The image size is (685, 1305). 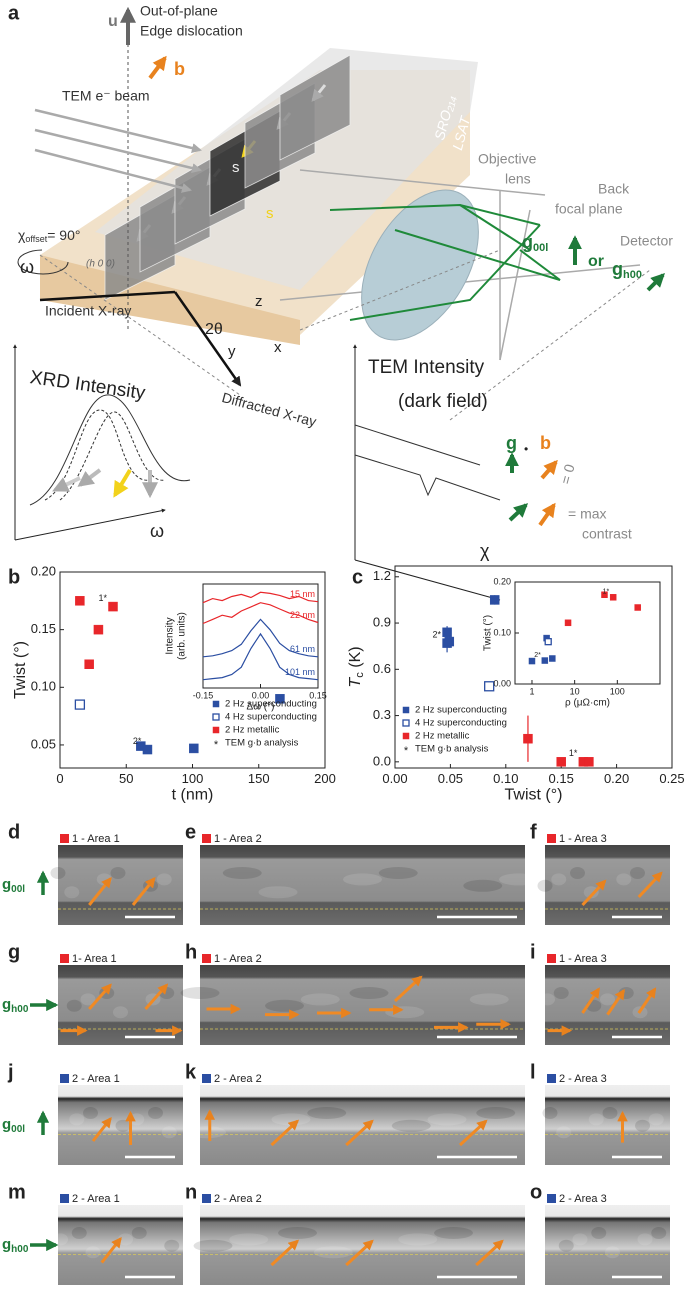 I want to click on label: = 90°, so click(x=63, y=235).